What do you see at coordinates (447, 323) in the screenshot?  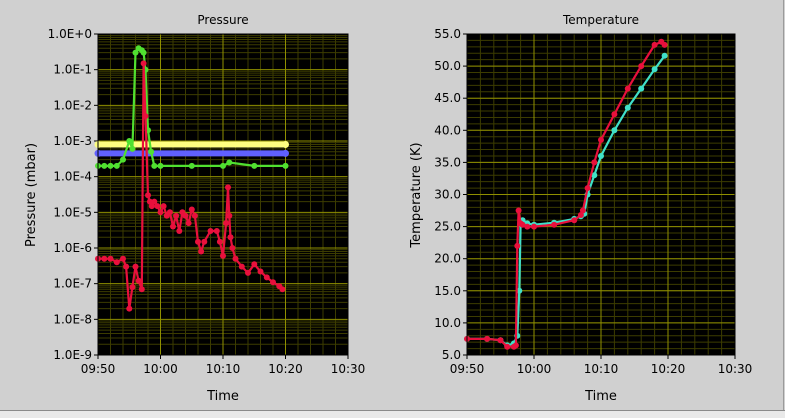 I see `y-tick-label: 10.0` at bounding box center [447, 323].